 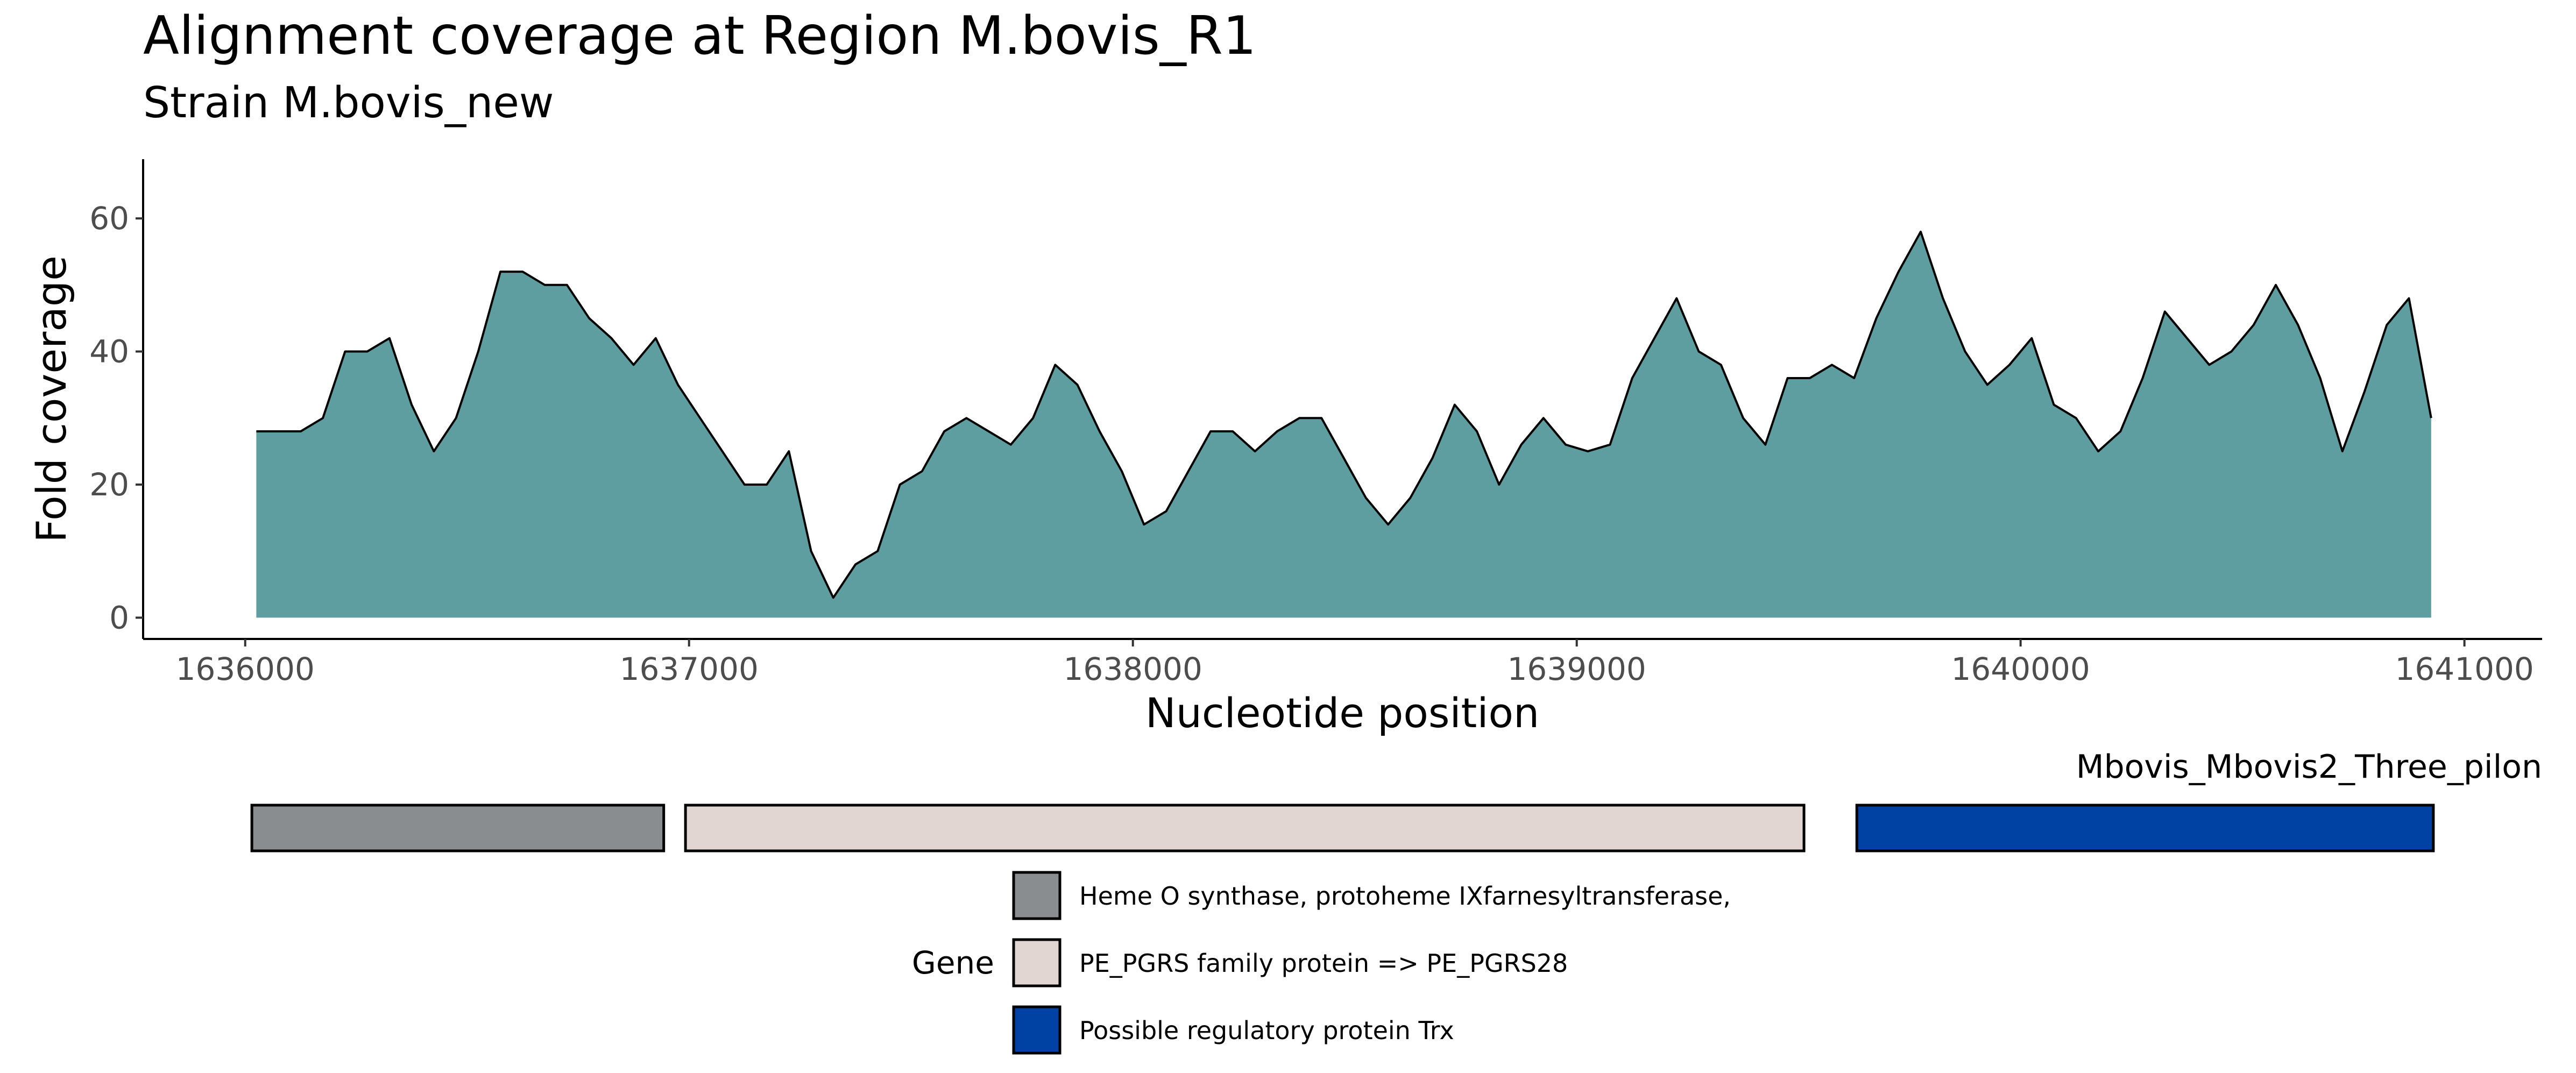 I want to click on y-tick-label: 20, so click(x=109, y=484).